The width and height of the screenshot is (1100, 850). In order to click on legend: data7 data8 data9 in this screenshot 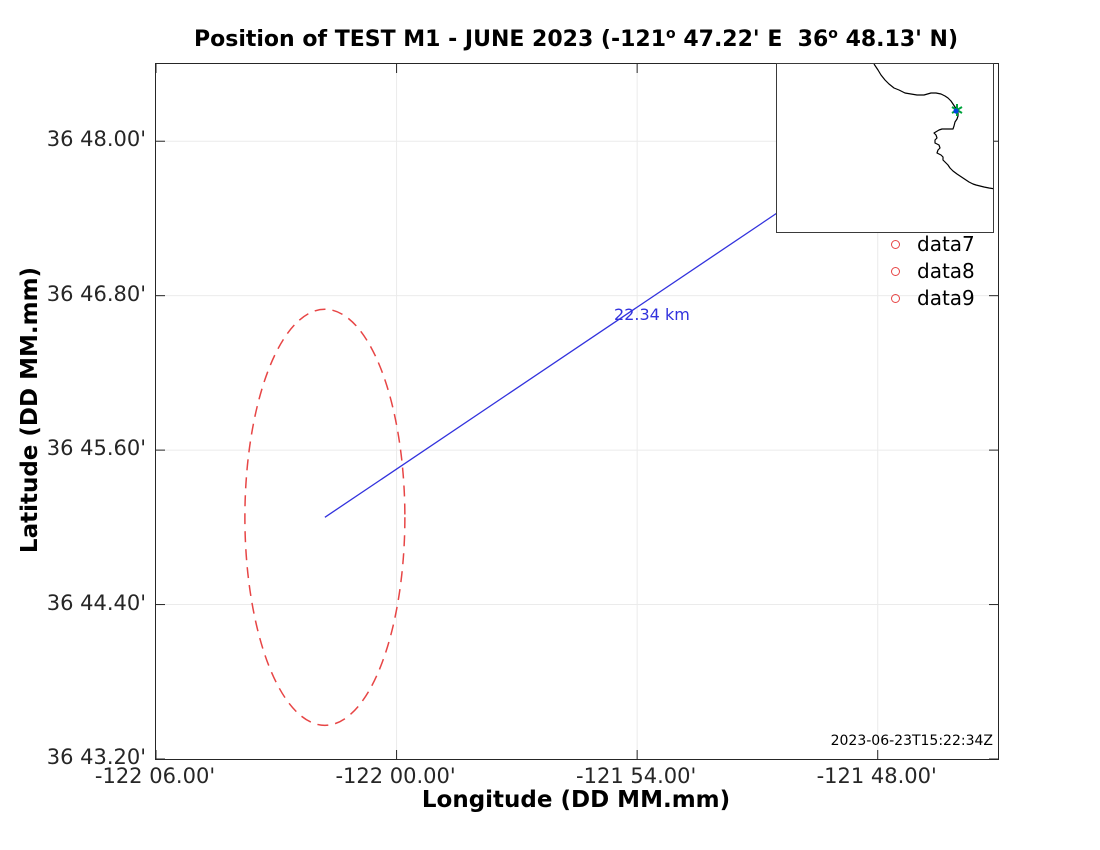, I will do `click(933, 271)`.